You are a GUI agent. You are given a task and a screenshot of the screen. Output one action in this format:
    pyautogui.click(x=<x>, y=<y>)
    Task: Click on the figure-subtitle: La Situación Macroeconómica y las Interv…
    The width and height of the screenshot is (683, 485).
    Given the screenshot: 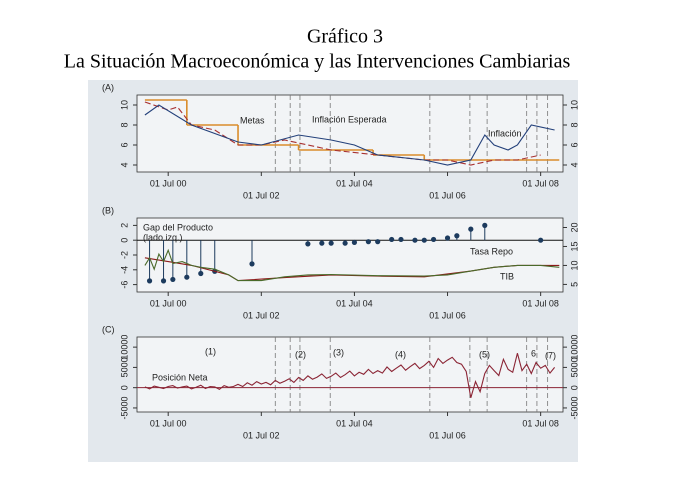 What is the action you would take?
    pyautogui.click(x=317, y=62)
    